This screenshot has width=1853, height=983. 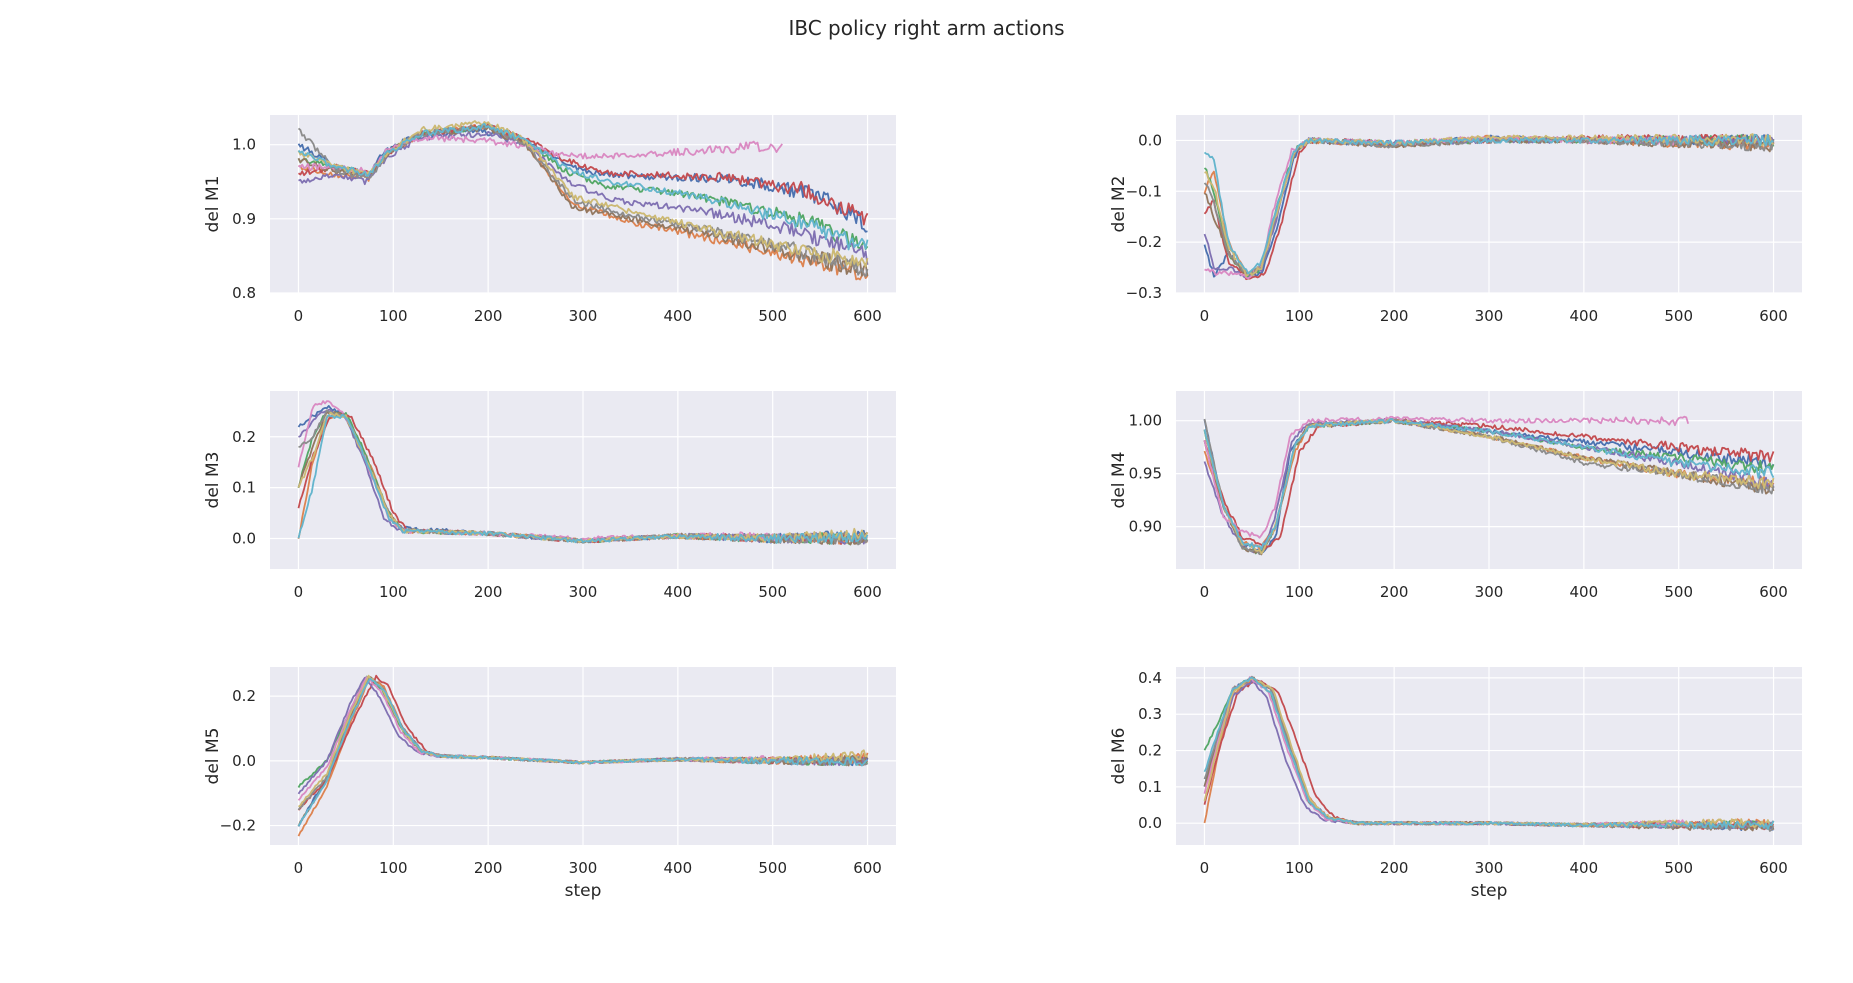 What do you see at coordinates (926, 28) in the screenshot?
I see `figure-title: IBC policy right arm actions` at bounding box center [926, 28].